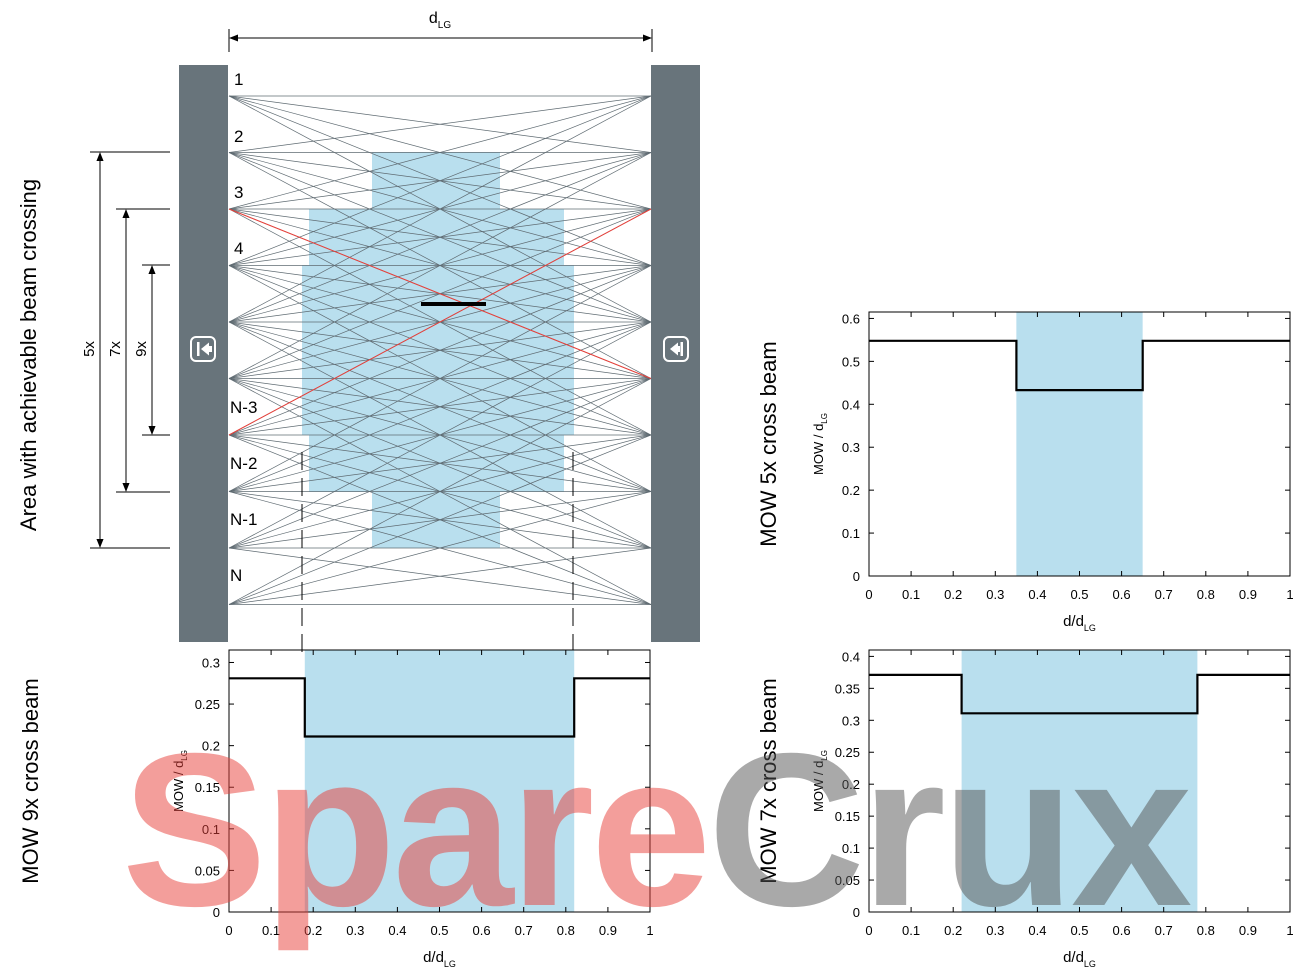 The height and width of the screenshot is (978, 1306). I want to click on beam-label: N, so click(236, 575).